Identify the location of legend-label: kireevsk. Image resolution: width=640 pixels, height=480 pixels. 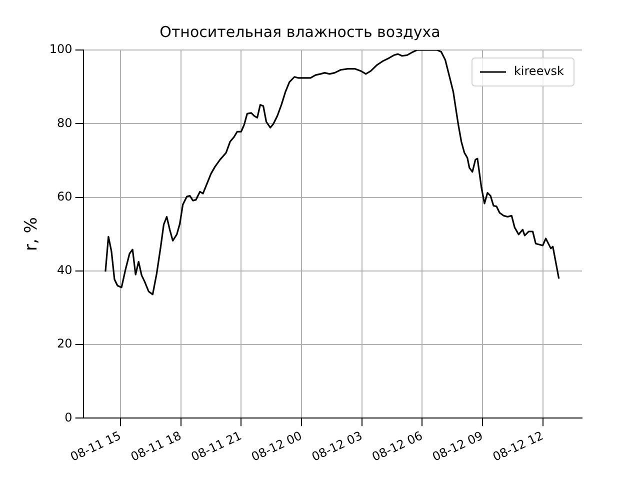
(539, 71).